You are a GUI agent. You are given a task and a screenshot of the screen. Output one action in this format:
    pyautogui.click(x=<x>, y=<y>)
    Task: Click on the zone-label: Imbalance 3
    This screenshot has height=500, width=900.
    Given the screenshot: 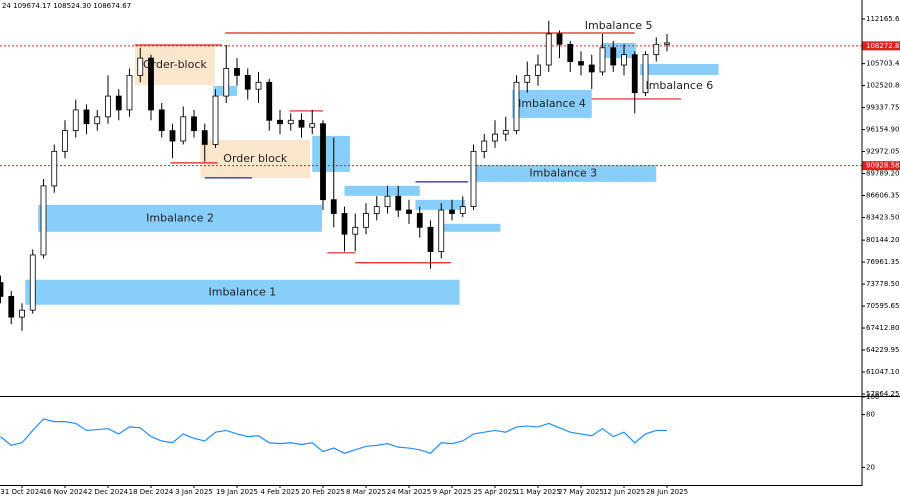 What is the action you would take?
    pyautogui.click(x=563, y=172)
    